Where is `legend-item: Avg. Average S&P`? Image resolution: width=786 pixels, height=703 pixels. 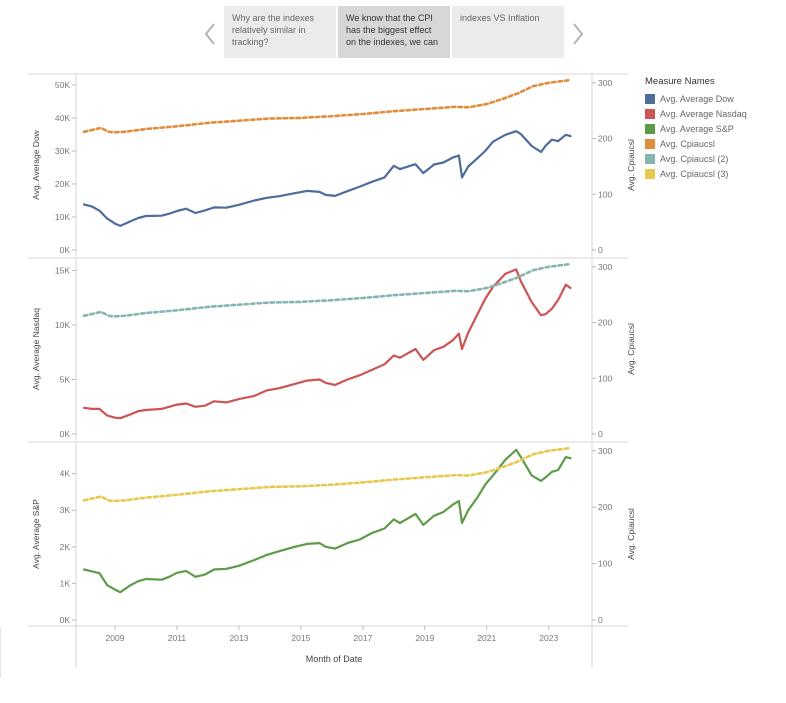 legend-item: Avg. Average S&P is located at coordinates (715, 128).